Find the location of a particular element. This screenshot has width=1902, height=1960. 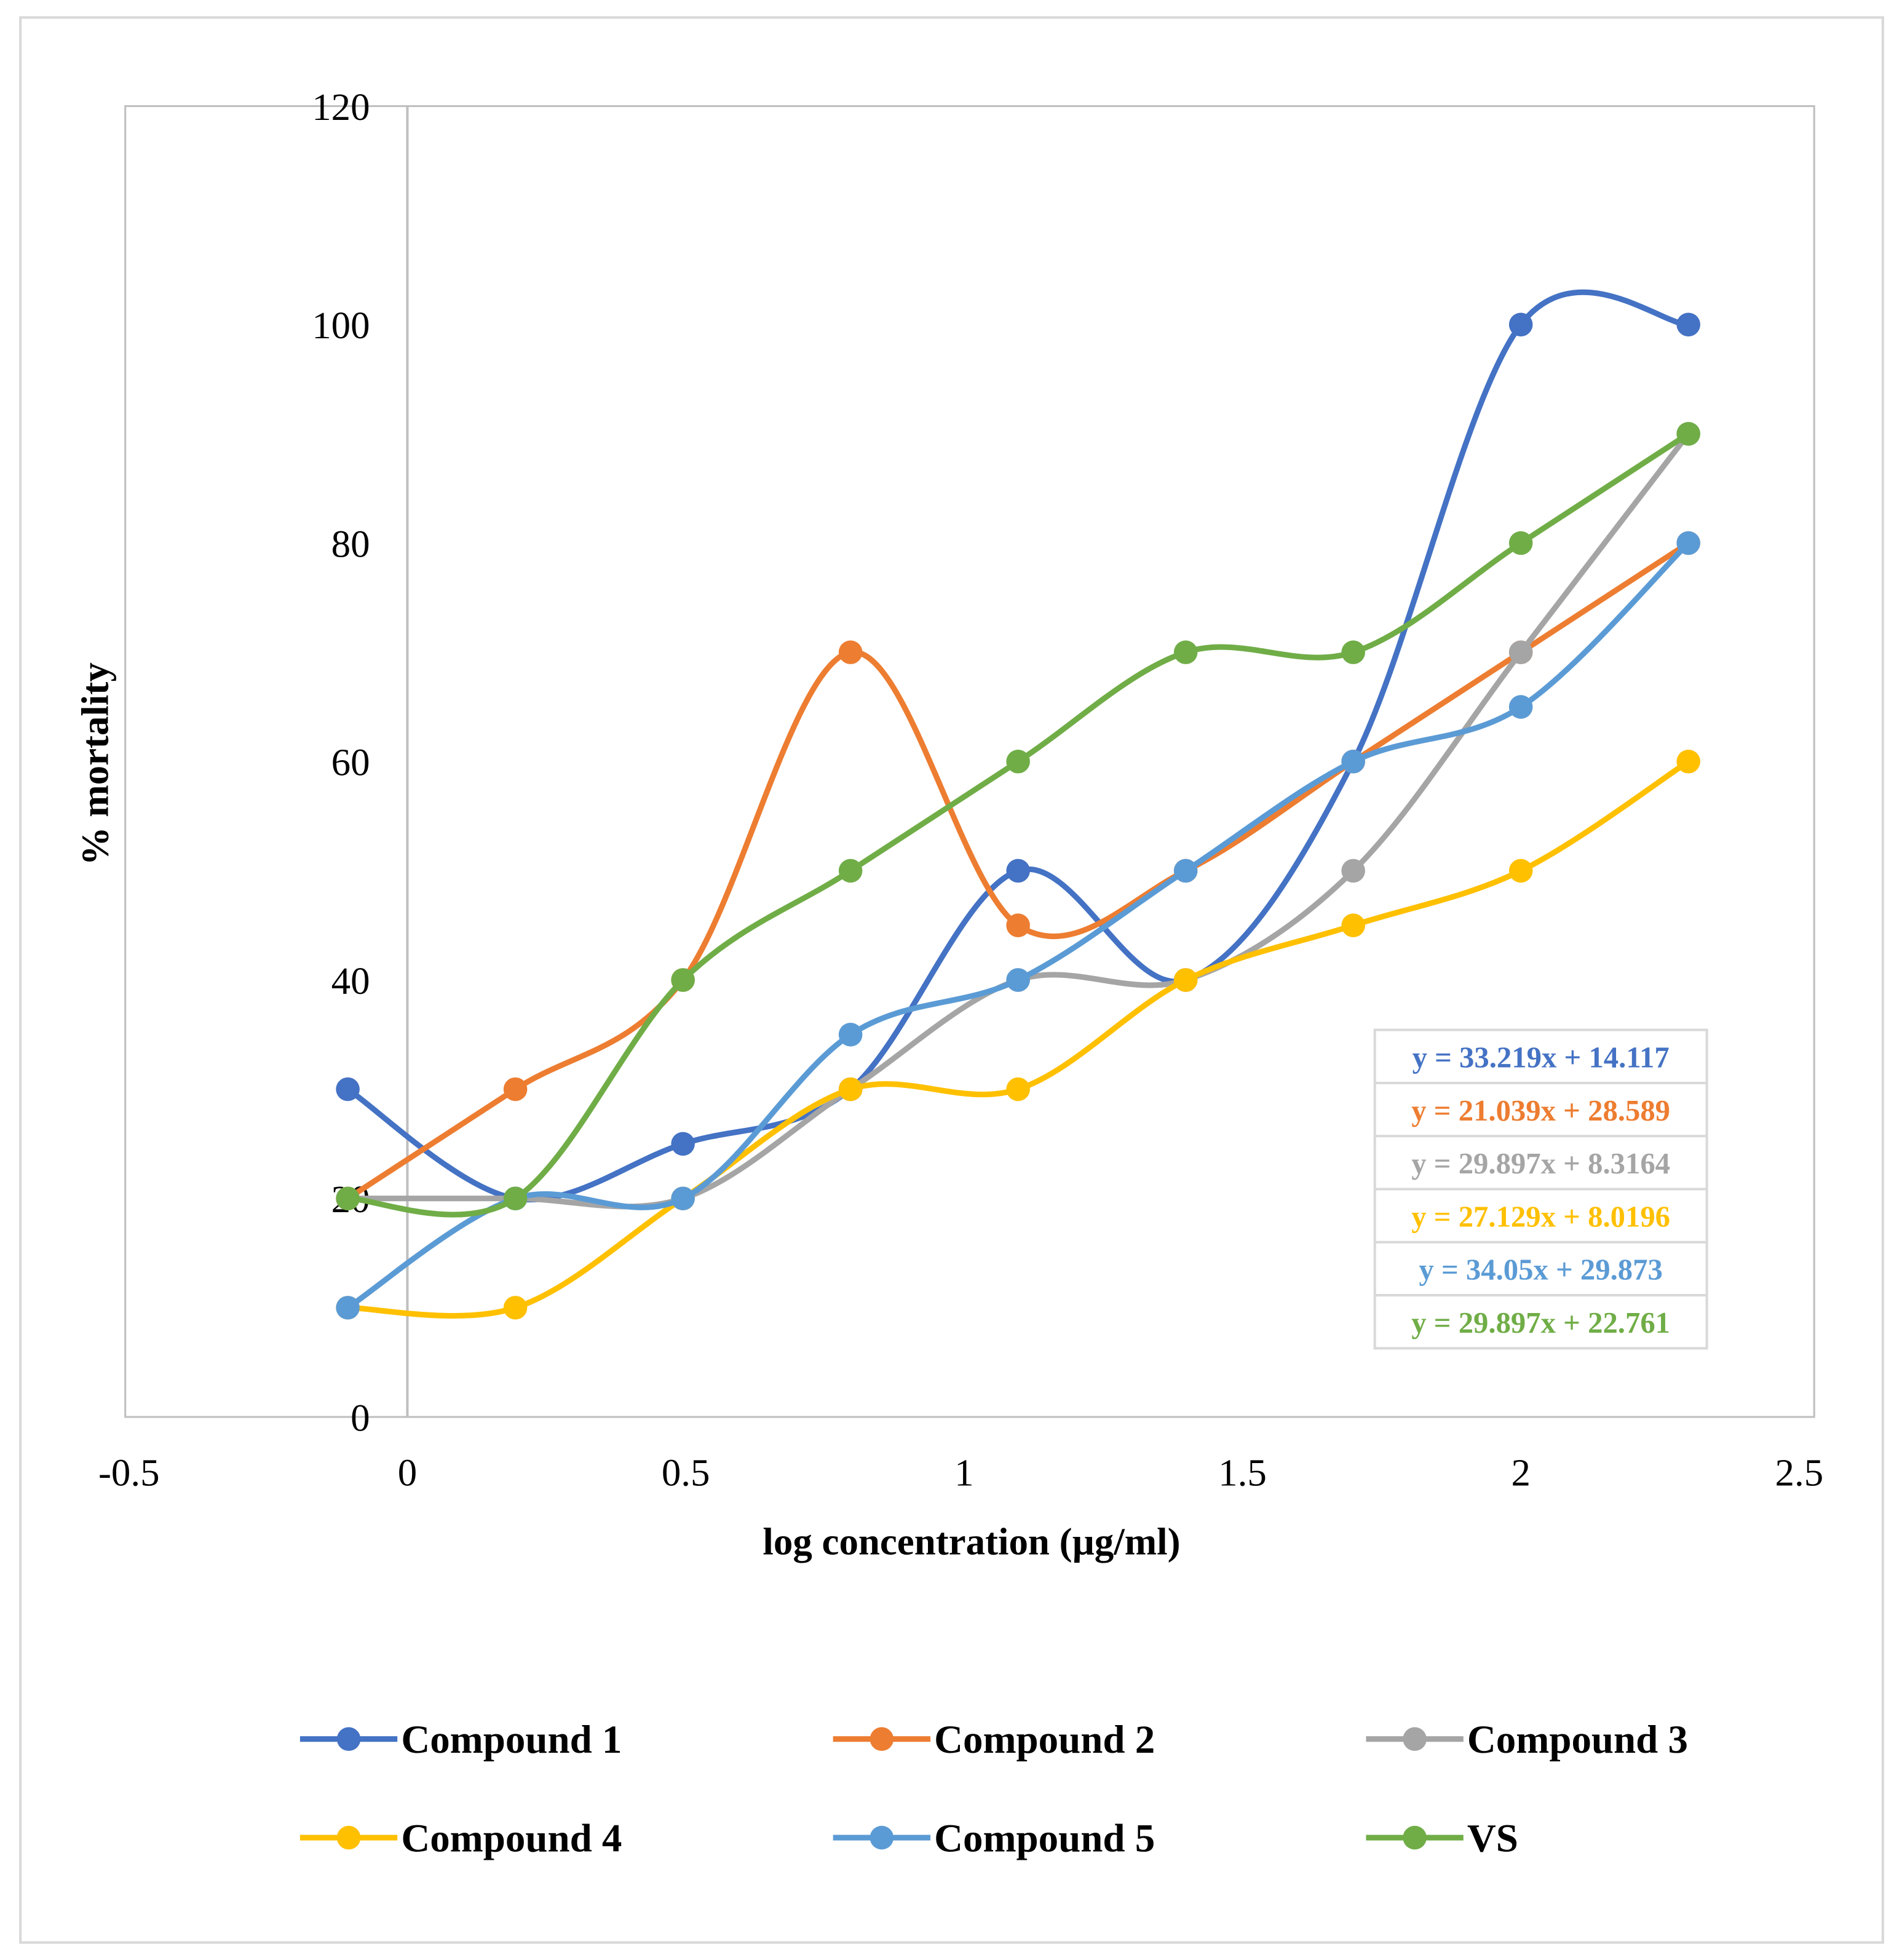

legend-item: Compound 4 is located at coordinates (460, 1838).